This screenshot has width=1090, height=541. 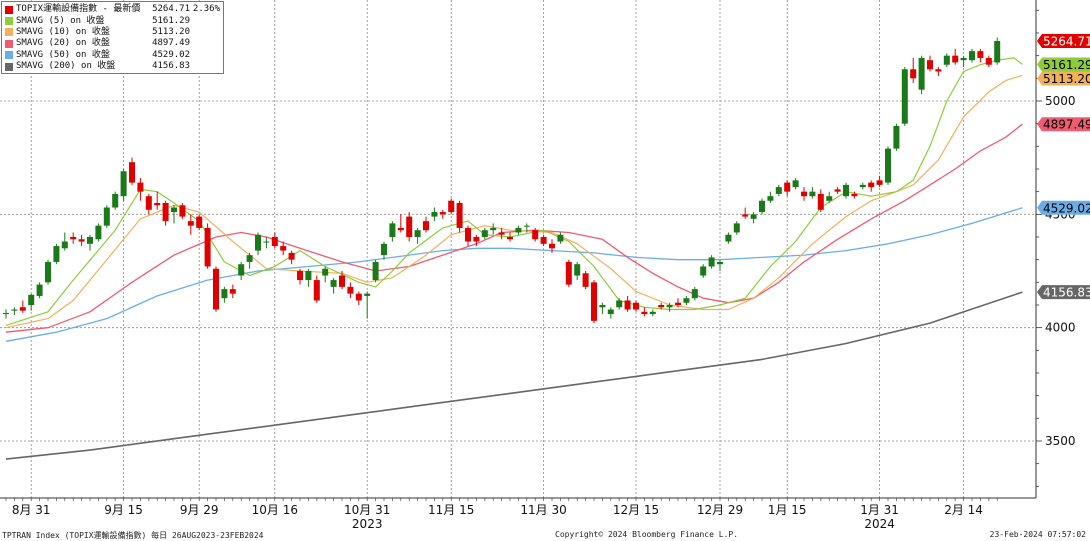 What do you see at coordinates (171, 43) in the screenshot?
I see `legend-value: 4897.49` at bounding box center [171, 43].